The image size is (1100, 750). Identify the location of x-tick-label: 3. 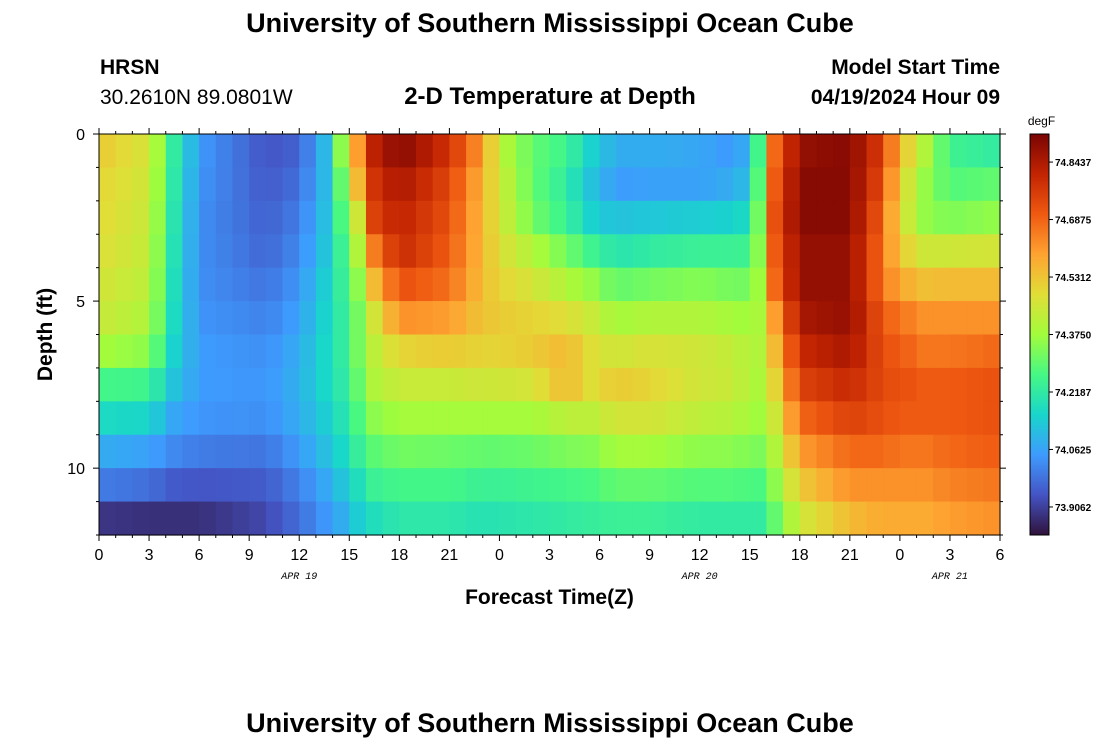
(549, 555).